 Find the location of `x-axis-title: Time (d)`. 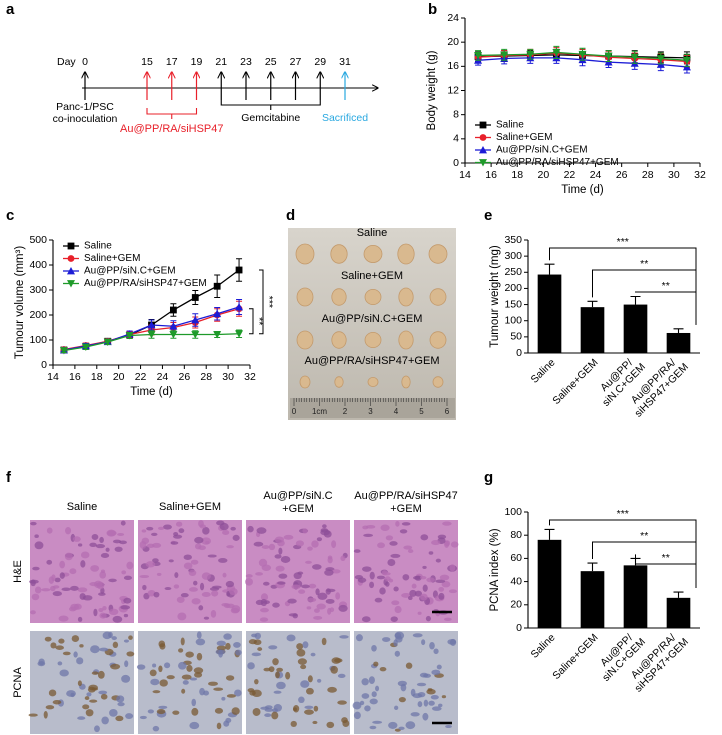

x-axis-title: Time (d) is located at coordinates (582, 190).